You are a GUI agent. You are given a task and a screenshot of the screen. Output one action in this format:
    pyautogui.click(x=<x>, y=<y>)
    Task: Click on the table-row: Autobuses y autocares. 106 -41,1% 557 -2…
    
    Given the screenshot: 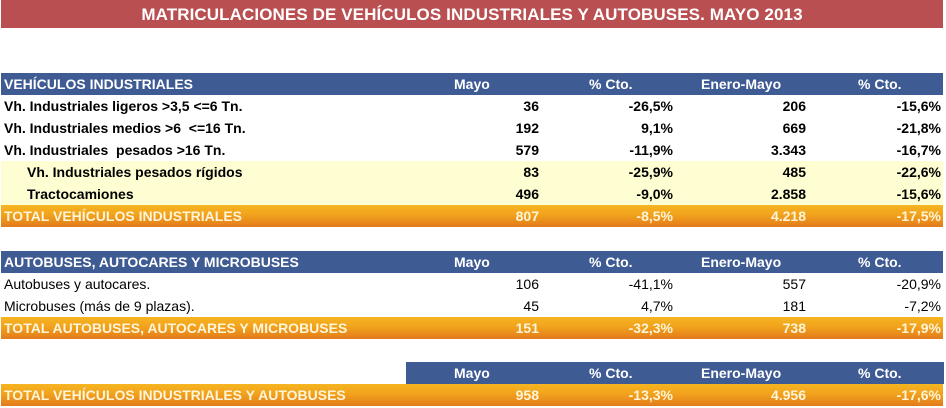 What is the action you would take?
    pyautogui.click(x=472, y=284)
    